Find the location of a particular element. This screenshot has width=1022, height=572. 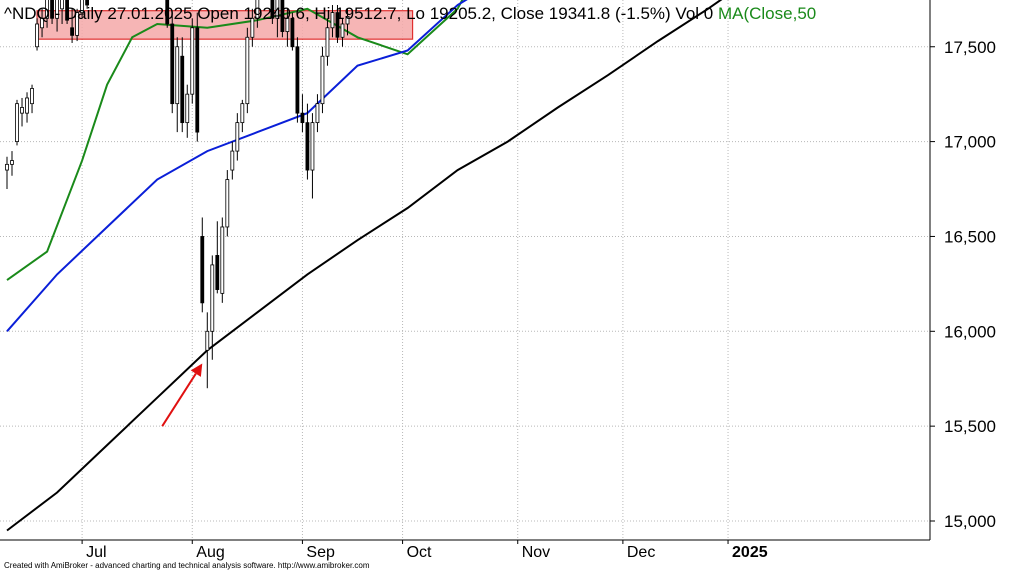

y-tick-label: 17,000 is located at coordinates (970, 142).